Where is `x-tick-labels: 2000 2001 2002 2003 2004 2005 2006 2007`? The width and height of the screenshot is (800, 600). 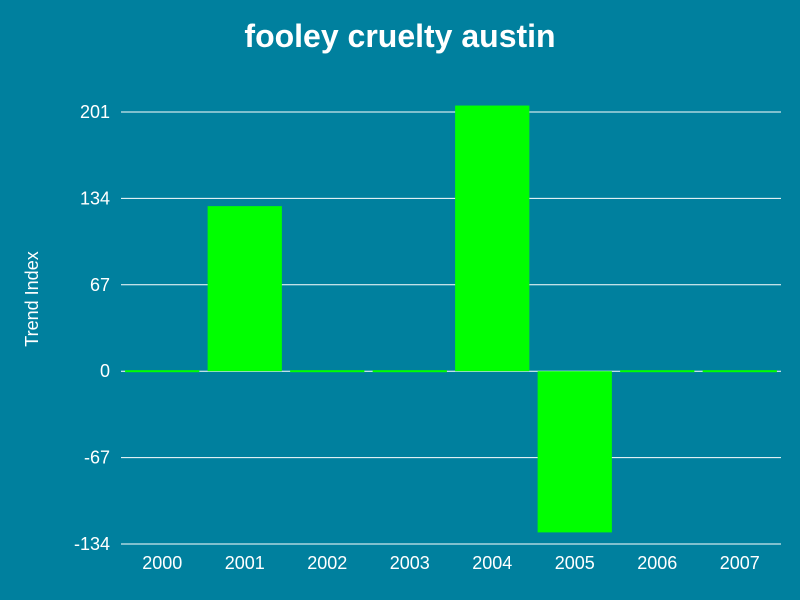
x-tick-labels: 2000 2001 2002 2003 2004 2005 2006 2007 is located at coordinates (451, 563).